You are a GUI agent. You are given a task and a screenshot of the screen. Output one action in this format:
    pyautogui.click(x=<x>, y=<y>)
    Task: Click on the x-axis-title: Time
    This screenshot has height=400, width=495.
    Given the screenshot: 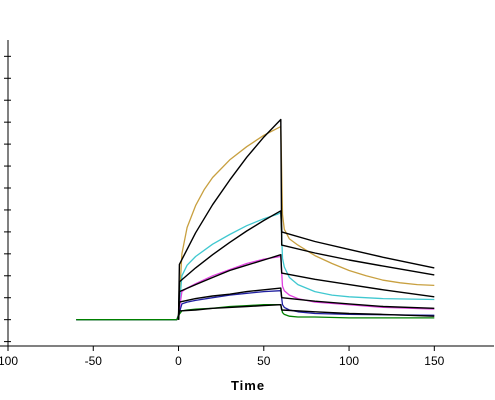 What is the action you would take?
    pyautogui.click(x=248, y=385)
    